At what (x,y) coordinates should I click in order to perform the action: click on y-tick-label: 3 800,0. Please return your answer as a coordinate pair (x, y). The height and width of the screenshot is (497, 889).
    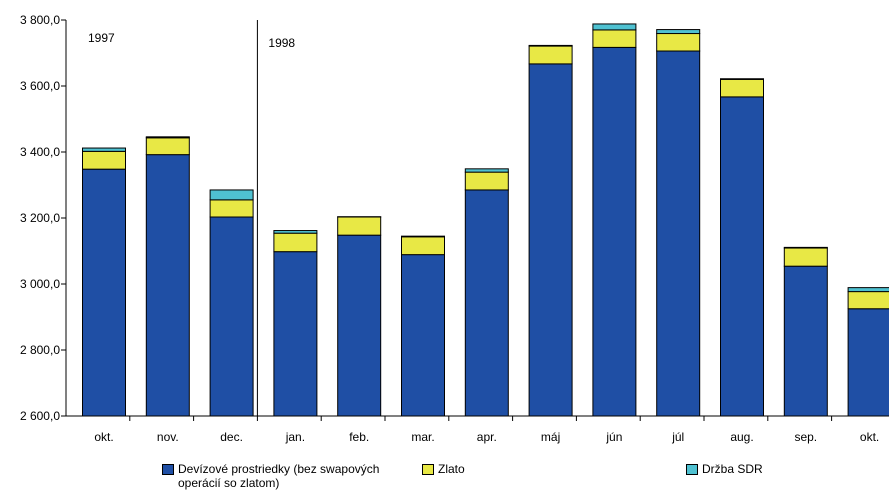
    Looking at the image, I should click on (40, 20).